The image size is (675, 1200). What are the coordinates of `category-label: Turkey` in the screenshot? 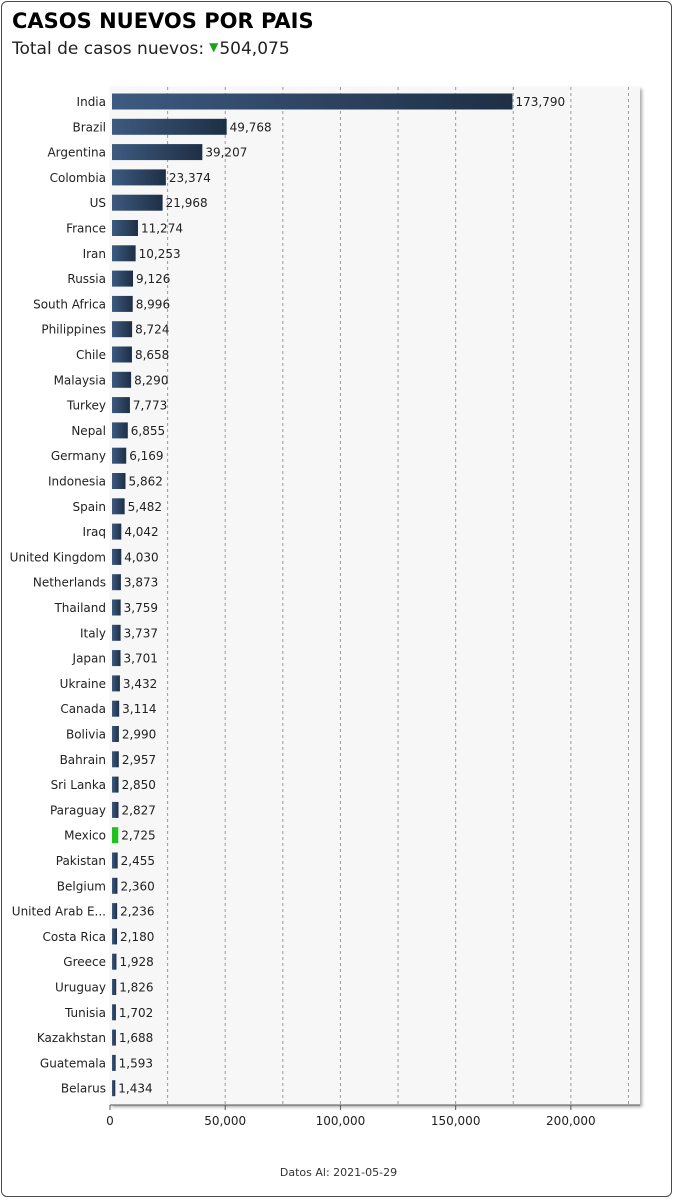 It's located at (86, 406).